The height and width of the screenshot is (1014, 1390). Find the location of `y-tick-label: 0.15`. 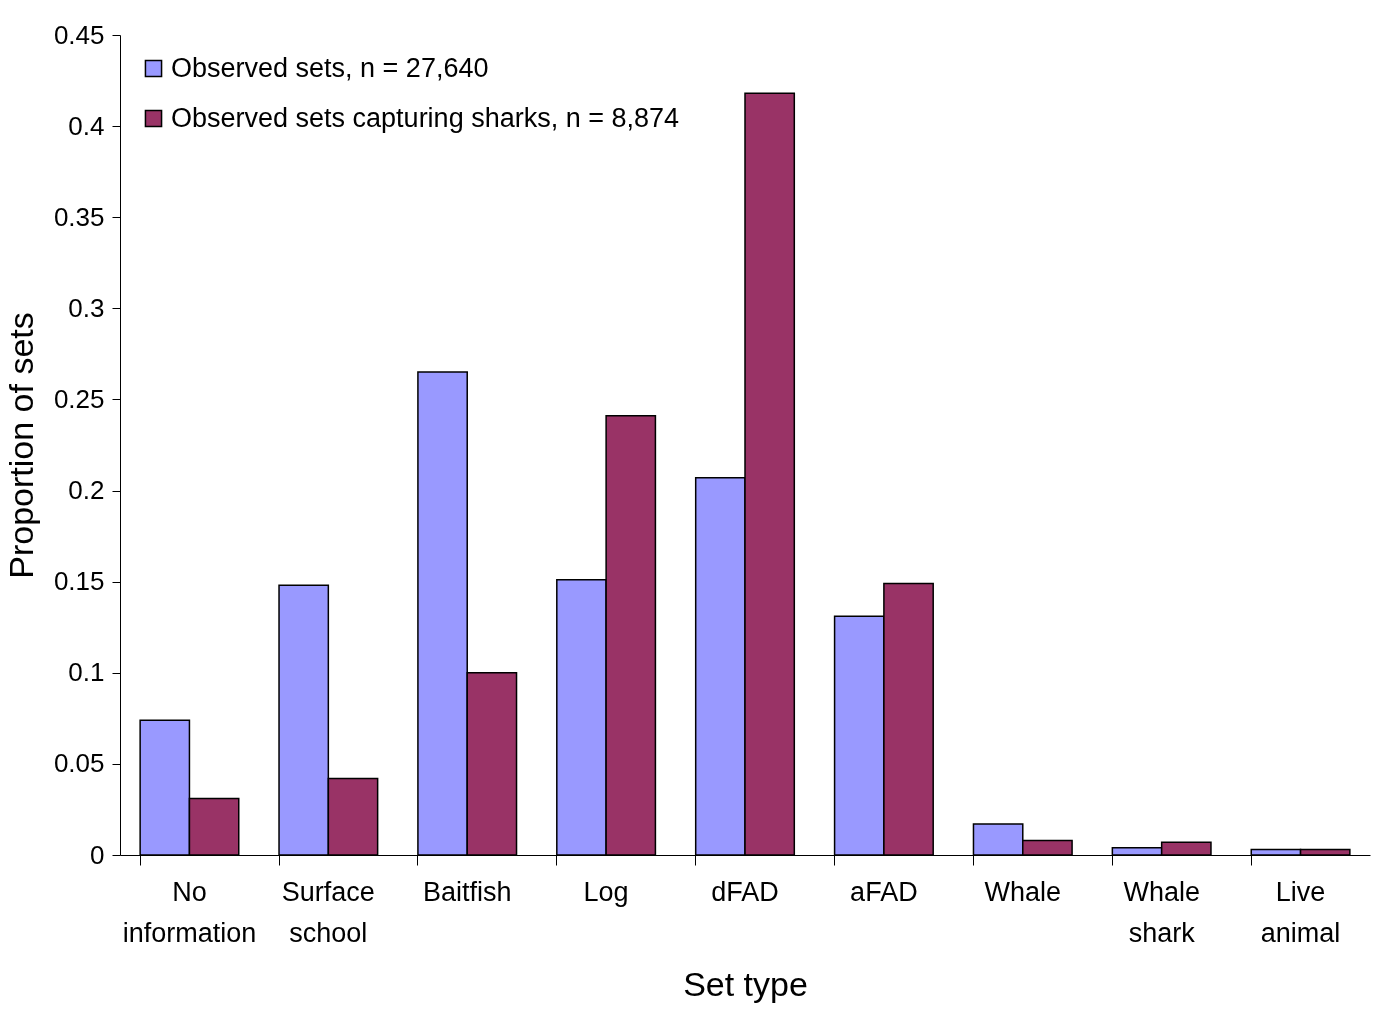

y-tick-label: 0.15 is located at coordinates (79, 581).